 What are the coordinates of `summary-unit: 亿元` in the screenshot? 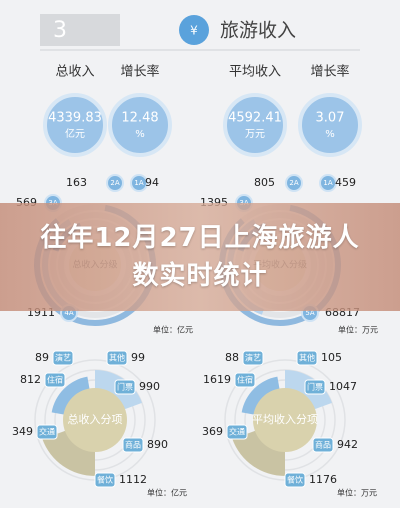 It's located at (75, 133).